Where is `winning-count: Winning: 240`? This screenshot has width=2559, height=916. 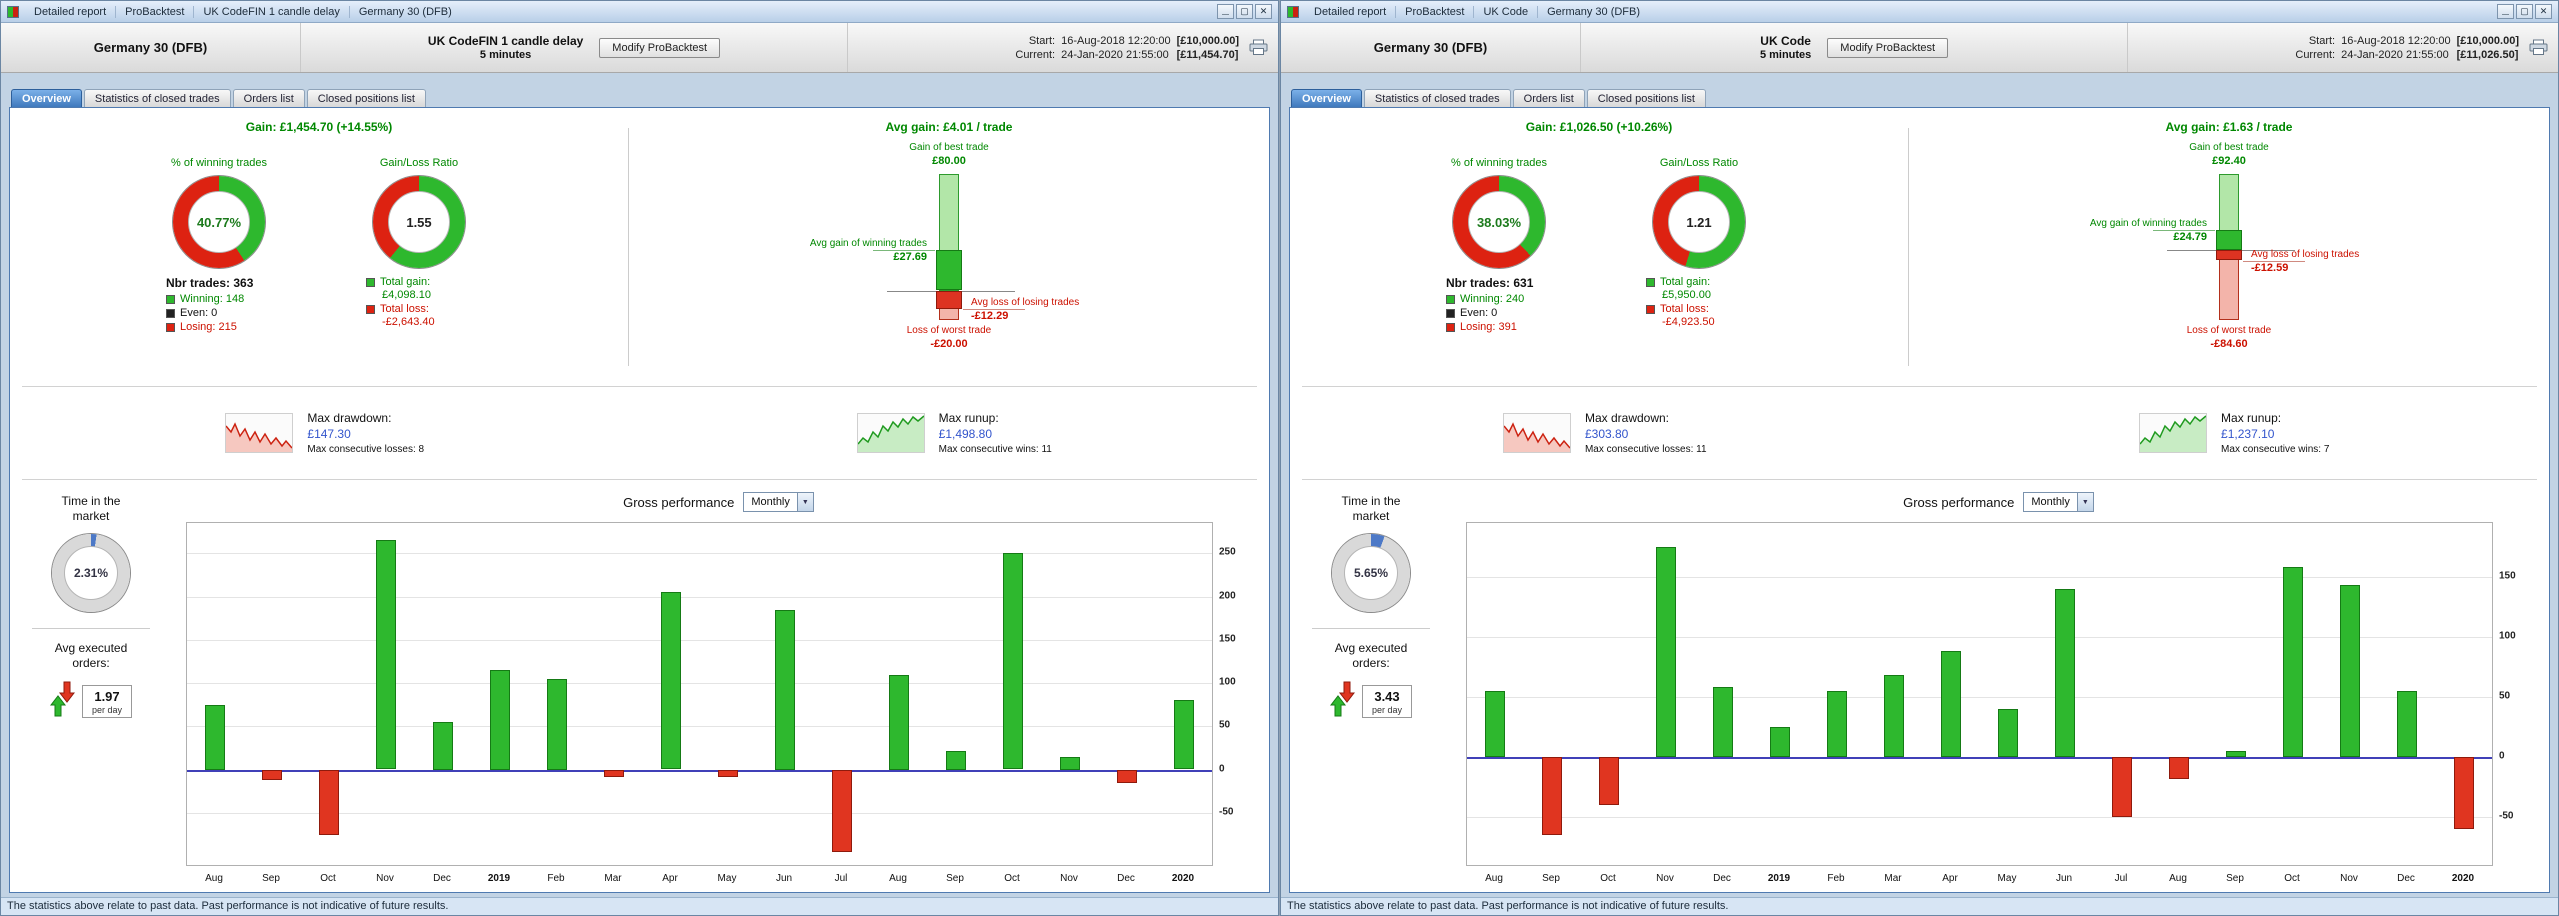
winning-count: Winning: 240 is located at coordinates (1492, 299).